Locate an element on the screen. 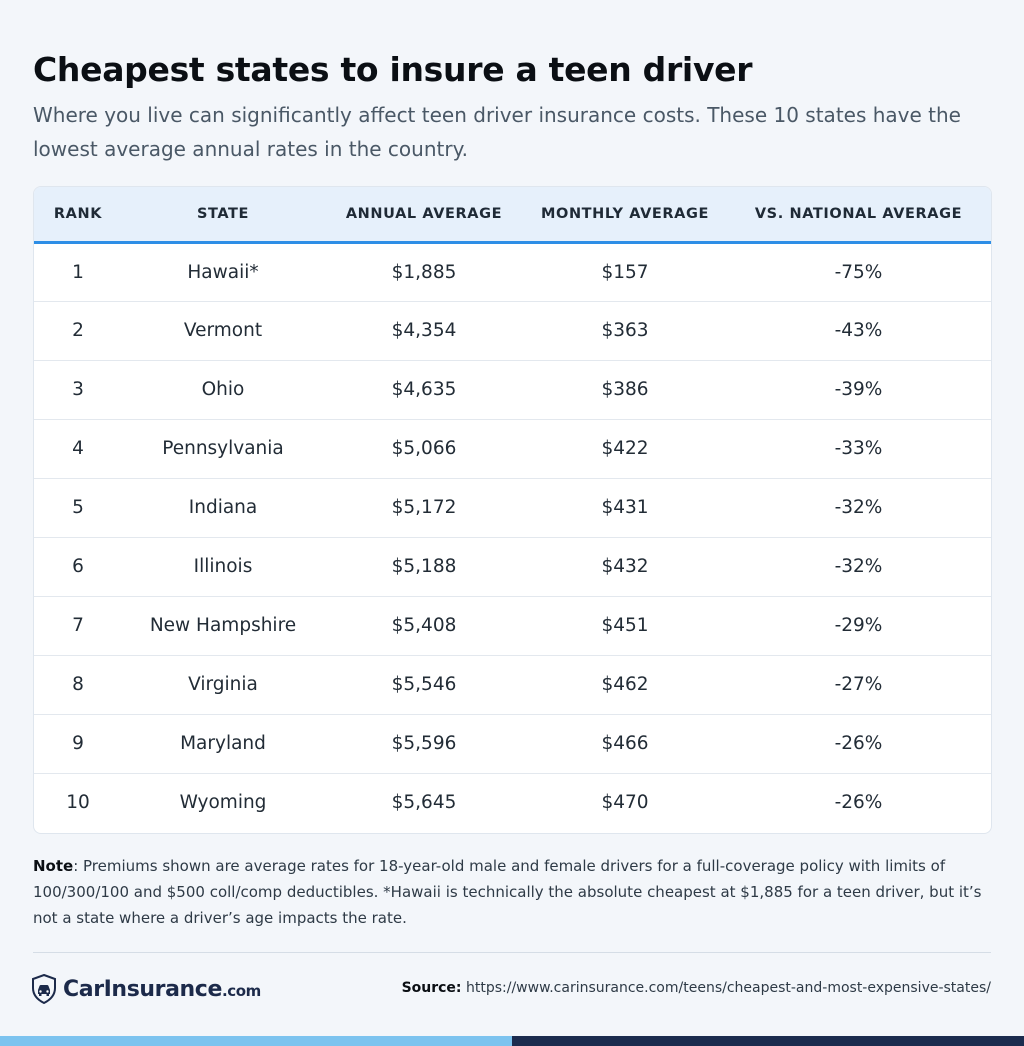 The width and height of the screenshot is (1024, 1046). table-cell: Pennsylvania is located at coordinates (223, 449).